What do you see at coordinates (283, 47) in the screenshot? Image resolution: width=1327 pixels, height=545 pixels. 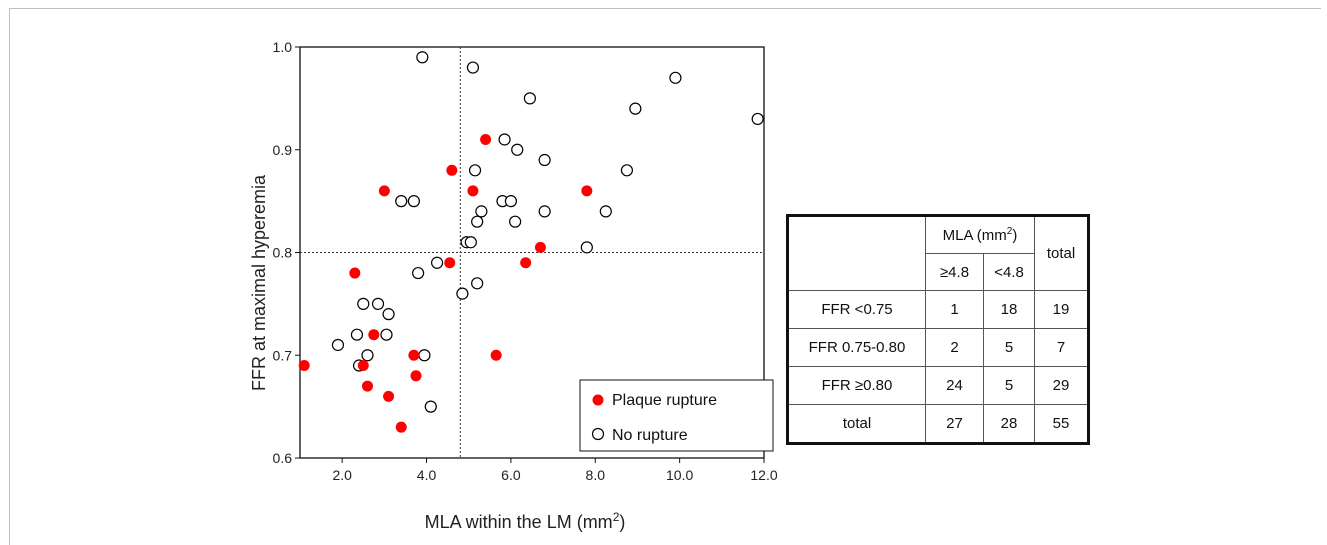 I see `y-tick-label: 1.0` at bounding box center [283, 47].